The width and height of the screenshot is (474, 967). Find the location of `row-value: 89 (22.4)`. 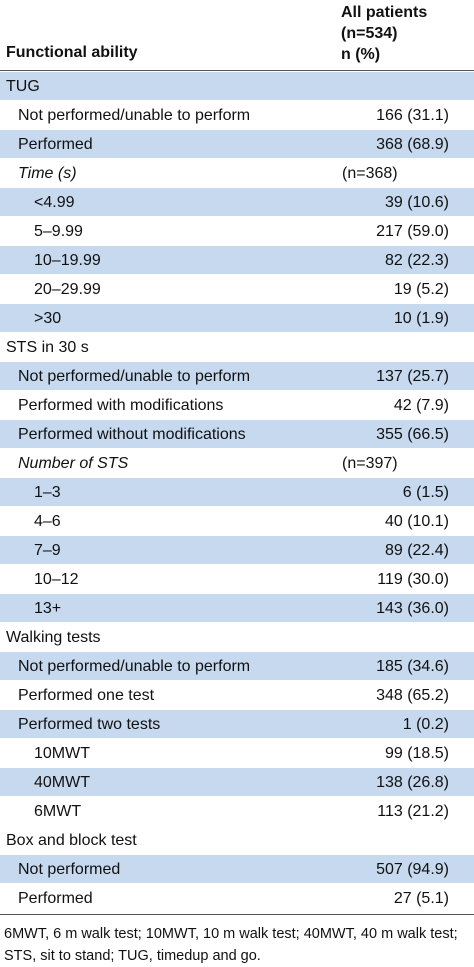

row-value: 89 (22.4) is located at coordinates (416, 550).